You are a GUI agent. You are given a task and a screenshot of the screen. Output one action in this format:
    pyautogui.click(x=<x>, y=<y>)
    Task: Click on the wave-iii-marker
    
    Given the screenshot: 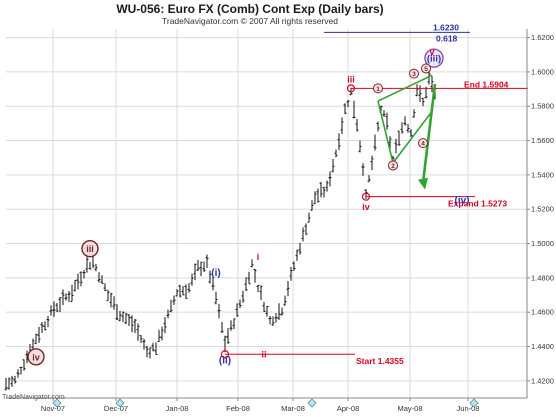 What is the action you would take?
    pyautogui.click(x=351, y=88)
    